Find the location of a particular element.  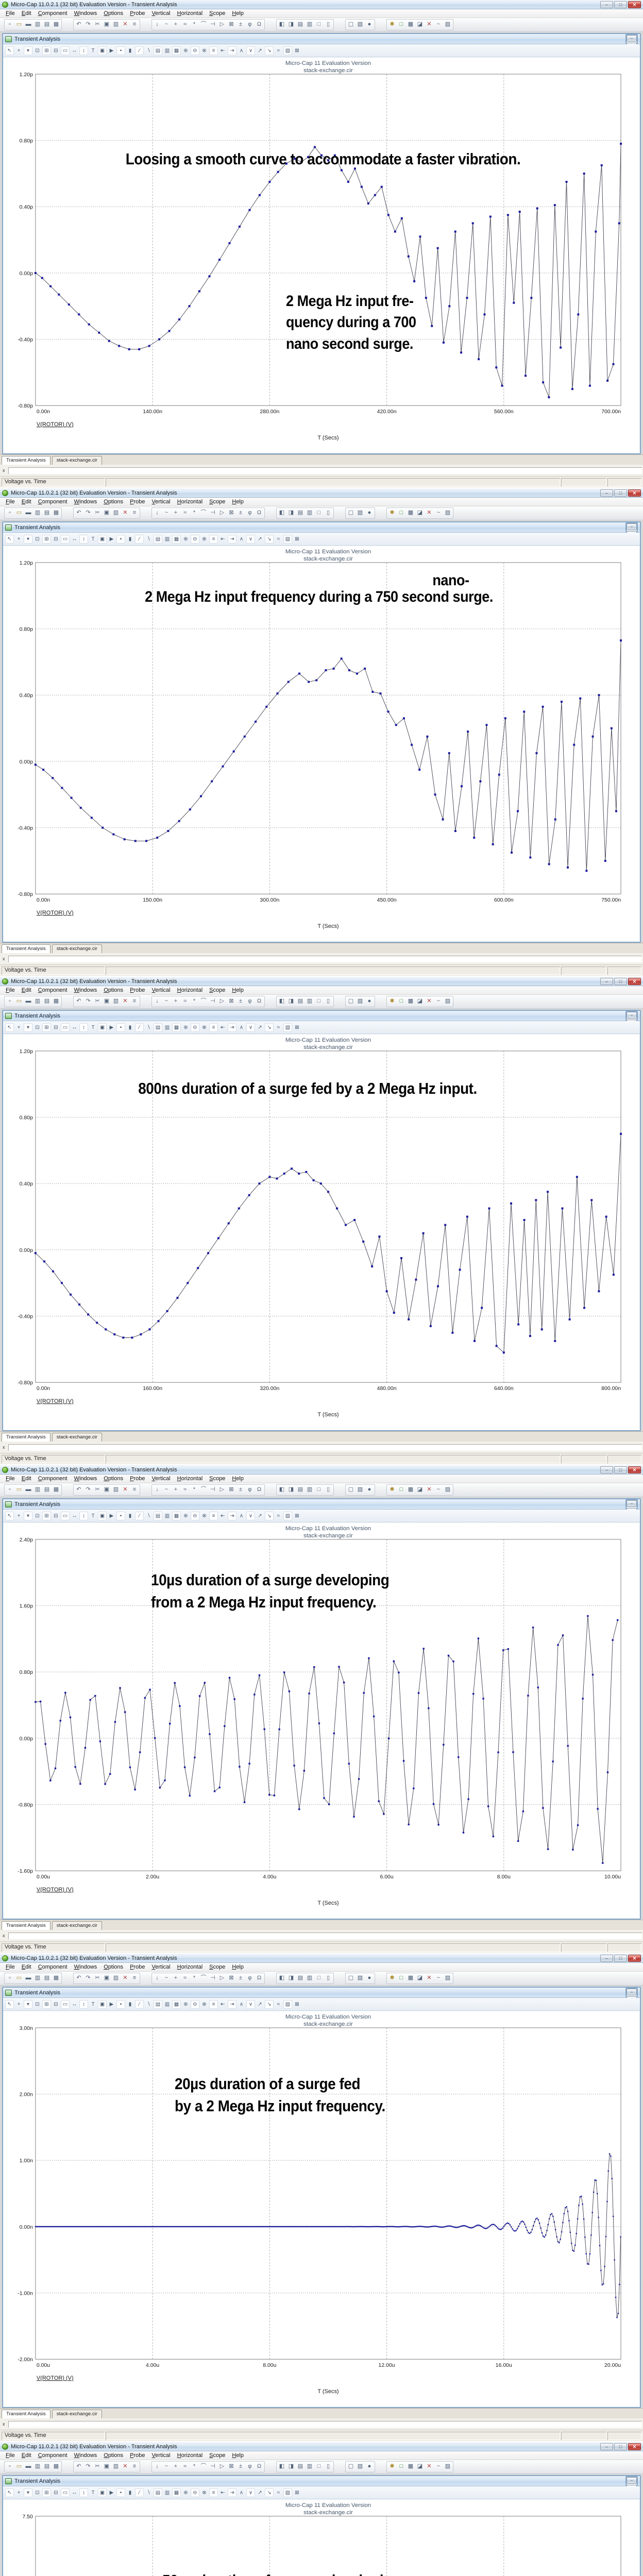

resistor-icon: + is located at coordinates (176, 513).